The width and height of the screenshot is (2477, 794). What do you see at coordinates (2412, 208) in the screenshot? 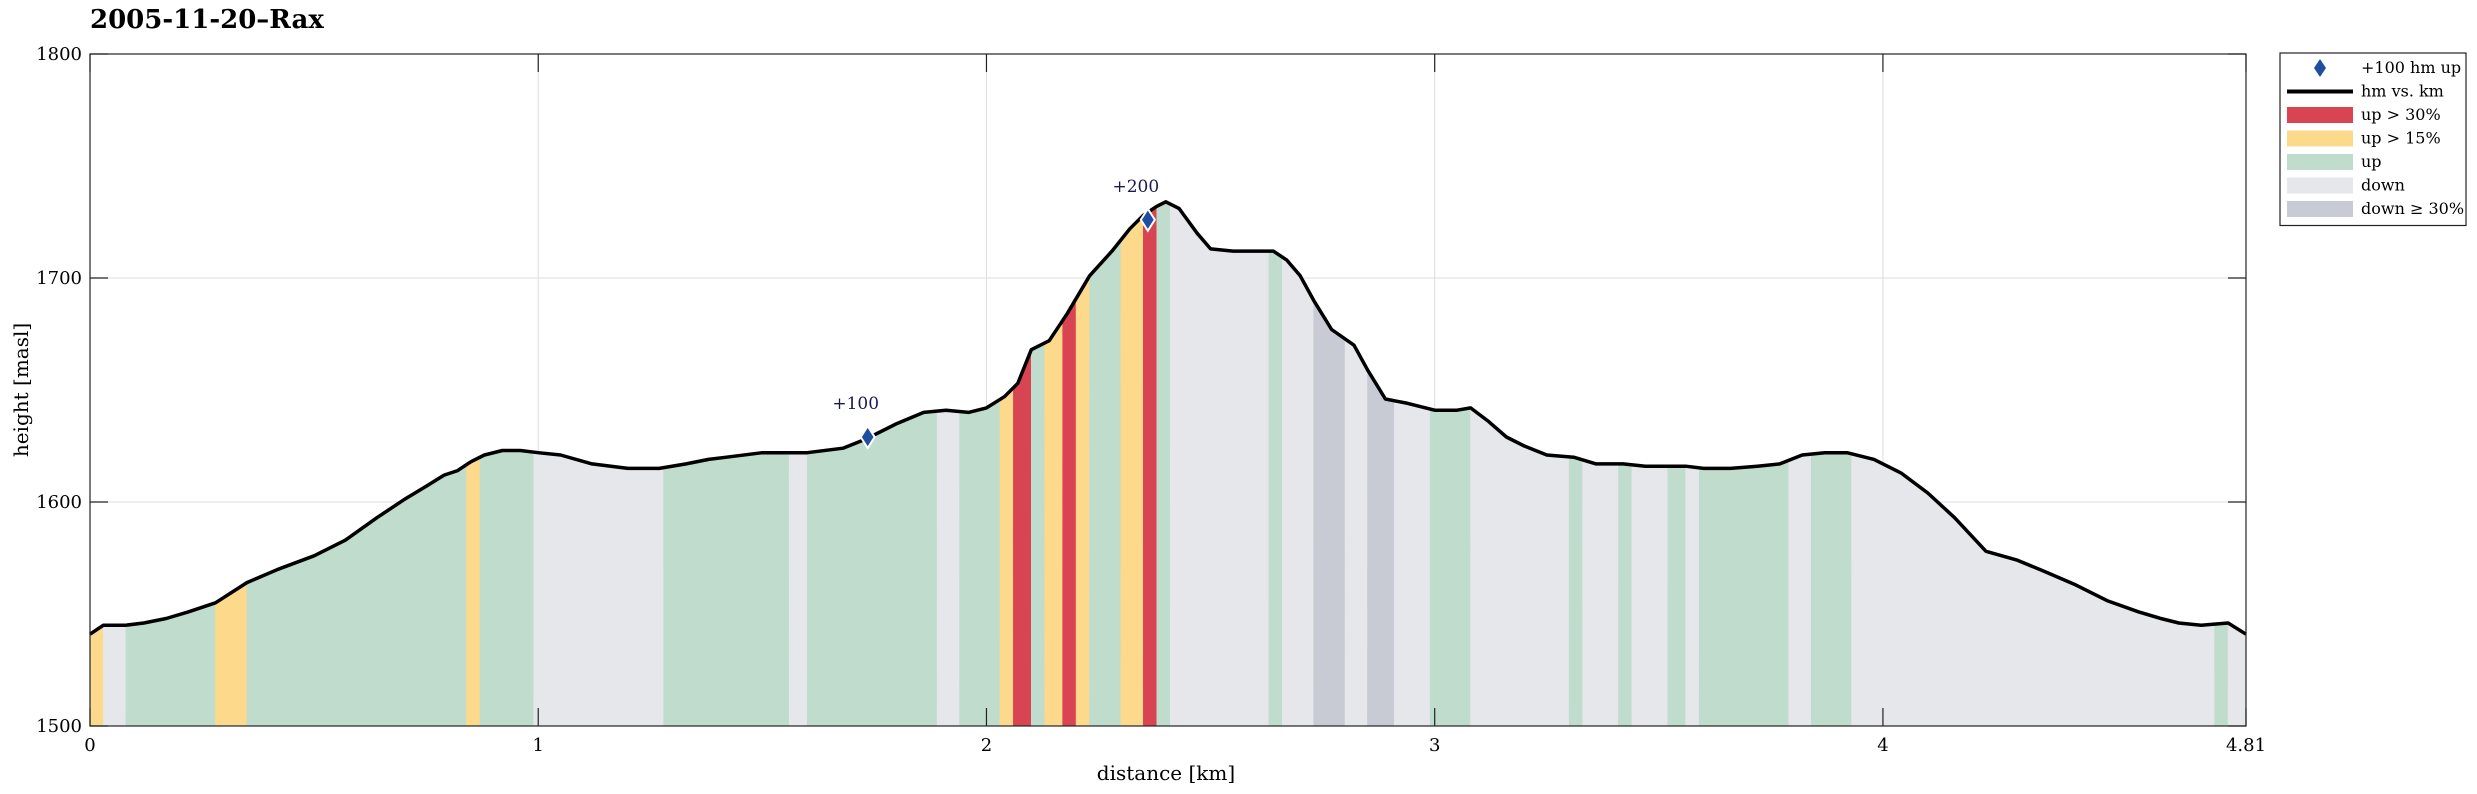
I see `legend-label: down ≥ 30%` at bounding box center [2412, 208].